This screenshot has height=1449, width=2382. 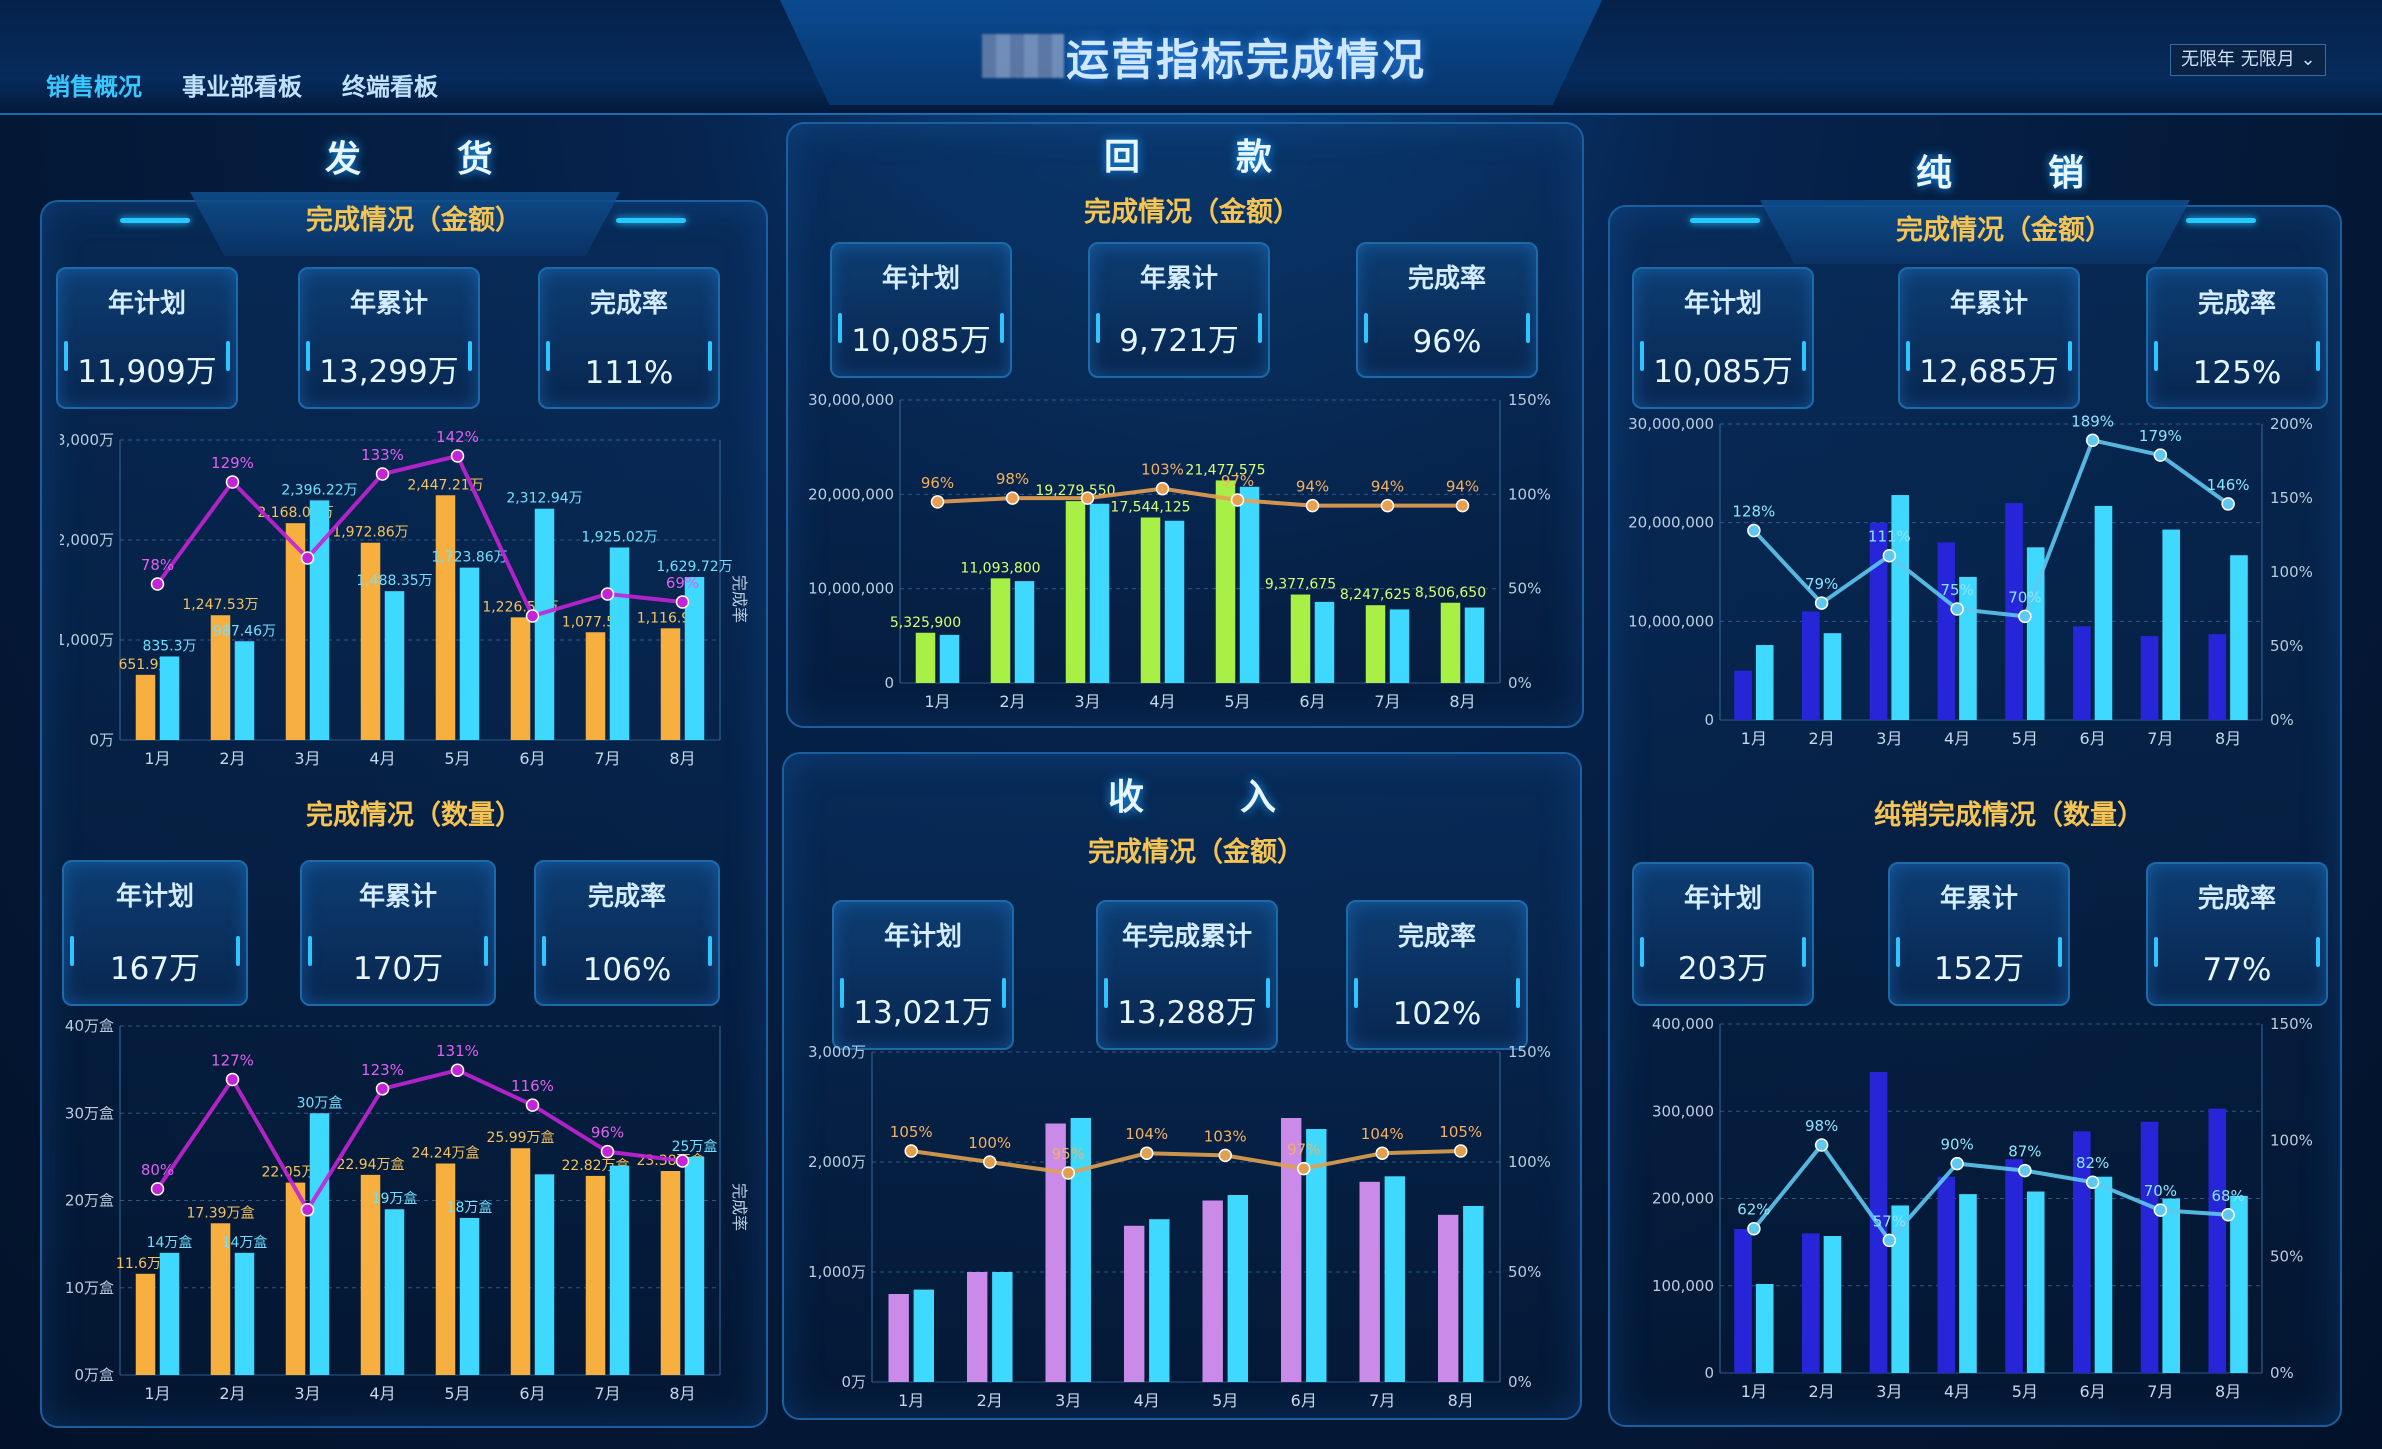 I want to click on y-tick-label: 400,000, so click(x=1683, y=1024).